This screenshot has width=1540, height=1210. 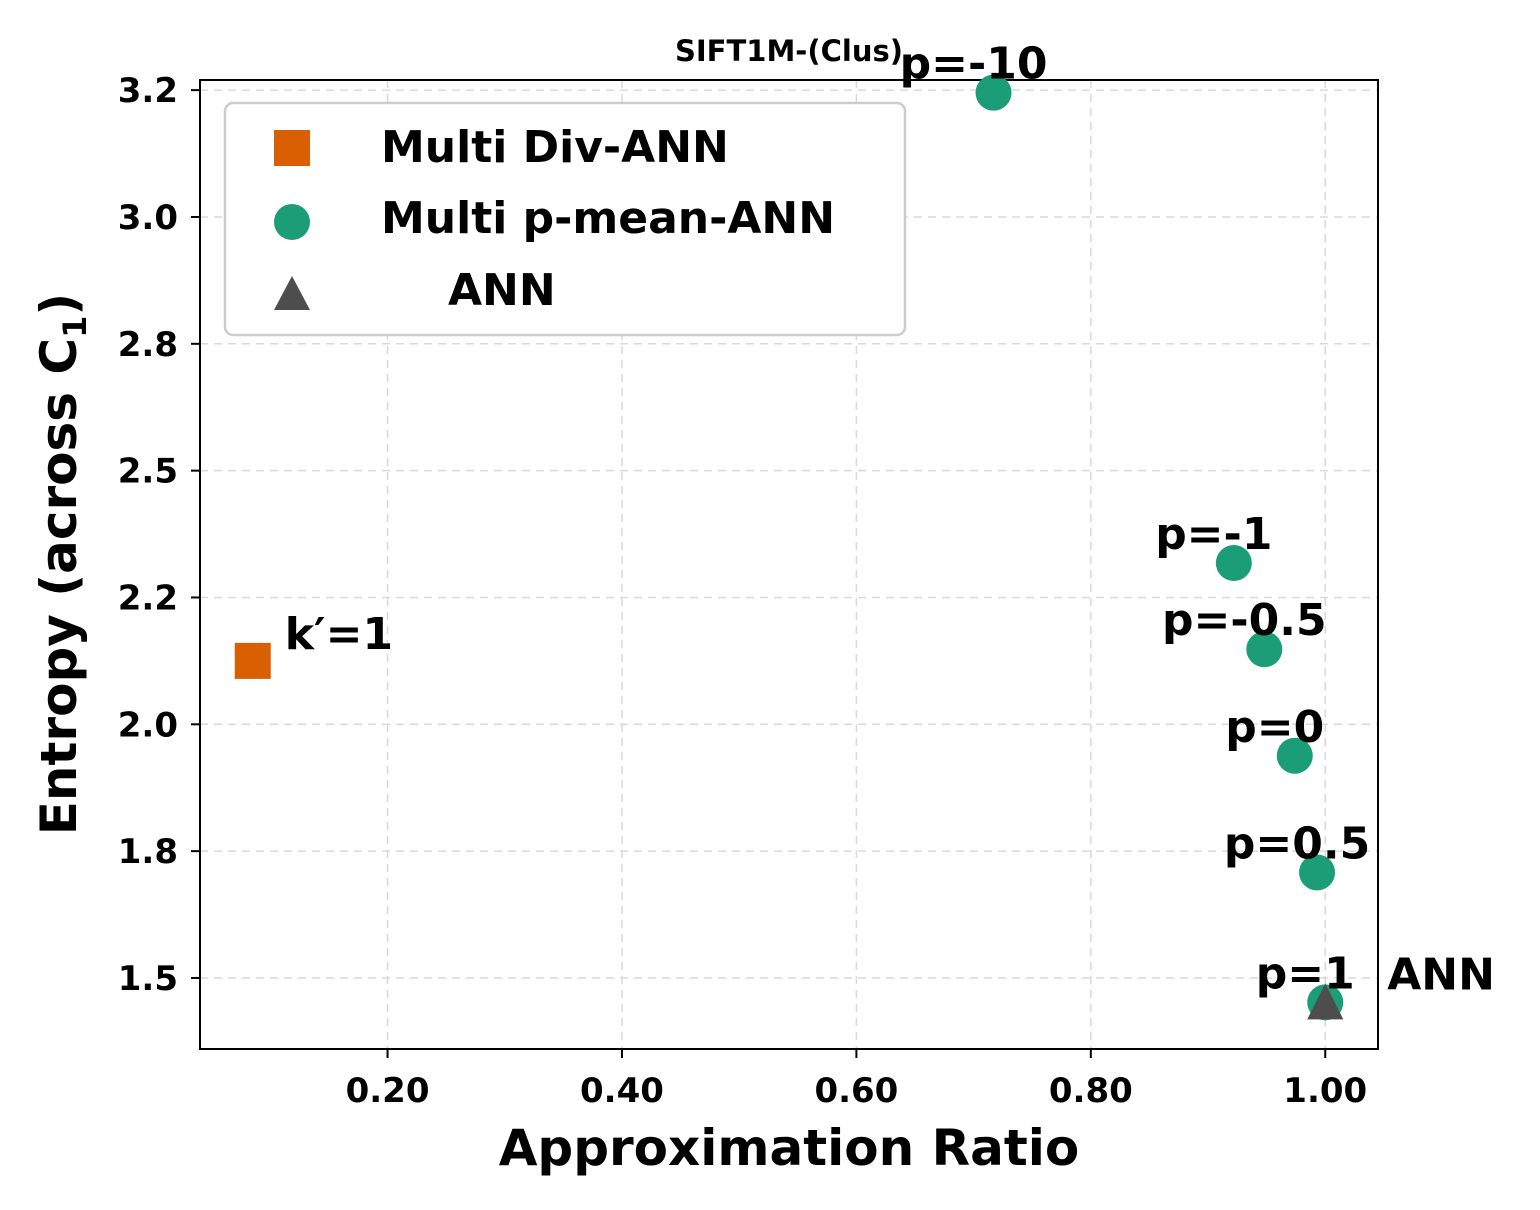 What do you see at coordinates (1213, 534) in the screenshot?
I see `point-label: p=-1` at bounding box center [1213, 534].